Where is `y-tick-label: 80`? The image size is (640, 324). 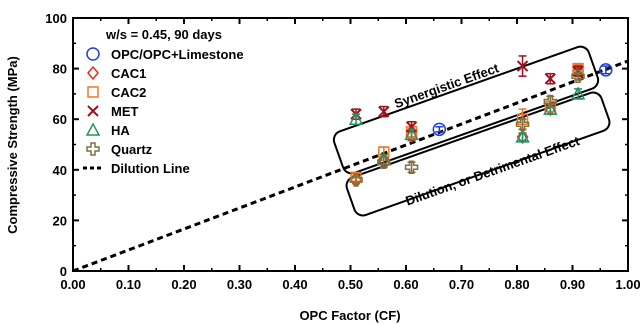
y-tick-label: 80 is located at coordinates (60, 69).